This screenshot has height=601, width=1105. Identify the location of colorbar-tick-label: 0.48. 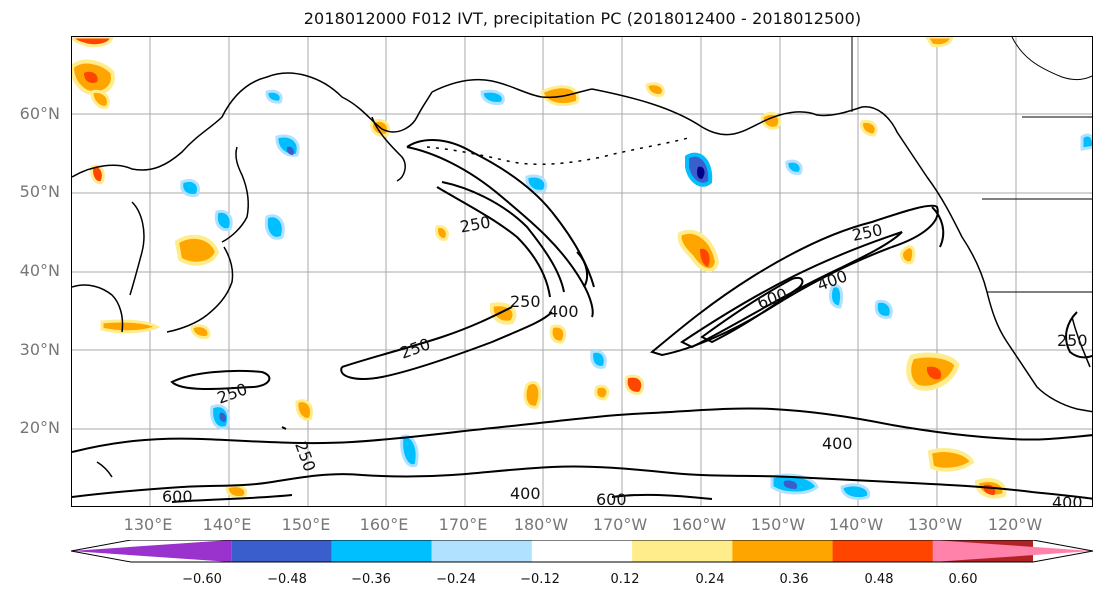
(879, 579).